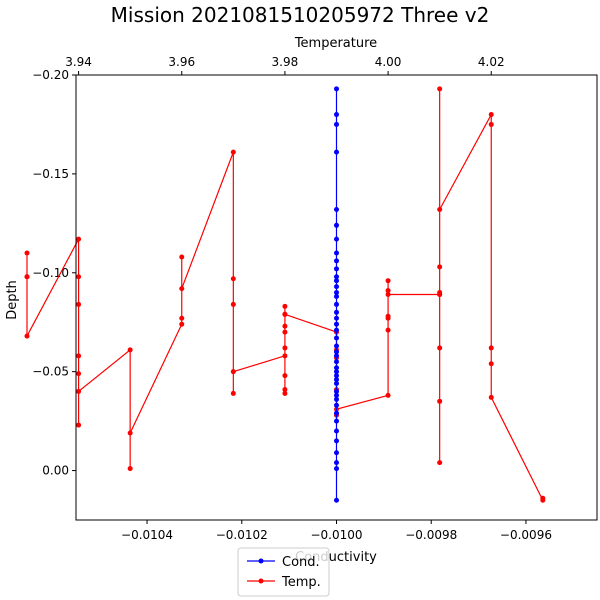 This screenshot has width=600, height=600. Describe the element at coordinates (78, 62) in the screenshot. I see `x-top-tick-label: 3.94` at that location.